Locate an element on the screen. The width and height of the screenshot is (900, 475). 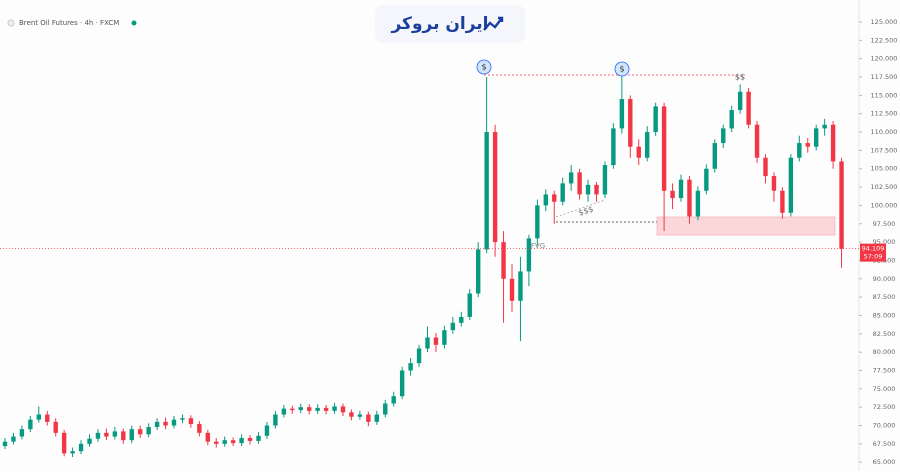
y-tick-label: 65.000 is located at coordinates (884, 462).